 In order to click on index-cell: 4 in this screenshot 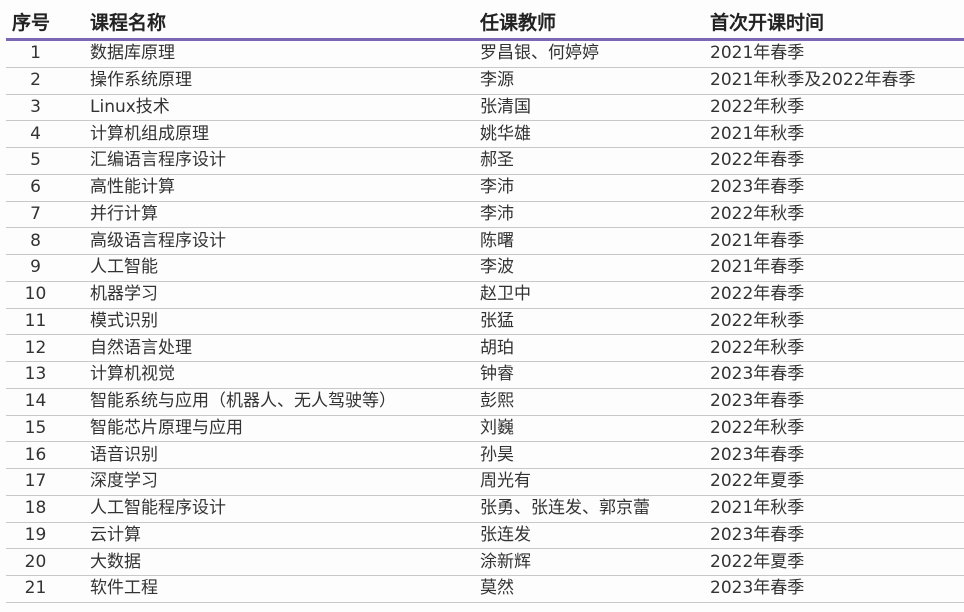, I will do `click(35, 134)`.